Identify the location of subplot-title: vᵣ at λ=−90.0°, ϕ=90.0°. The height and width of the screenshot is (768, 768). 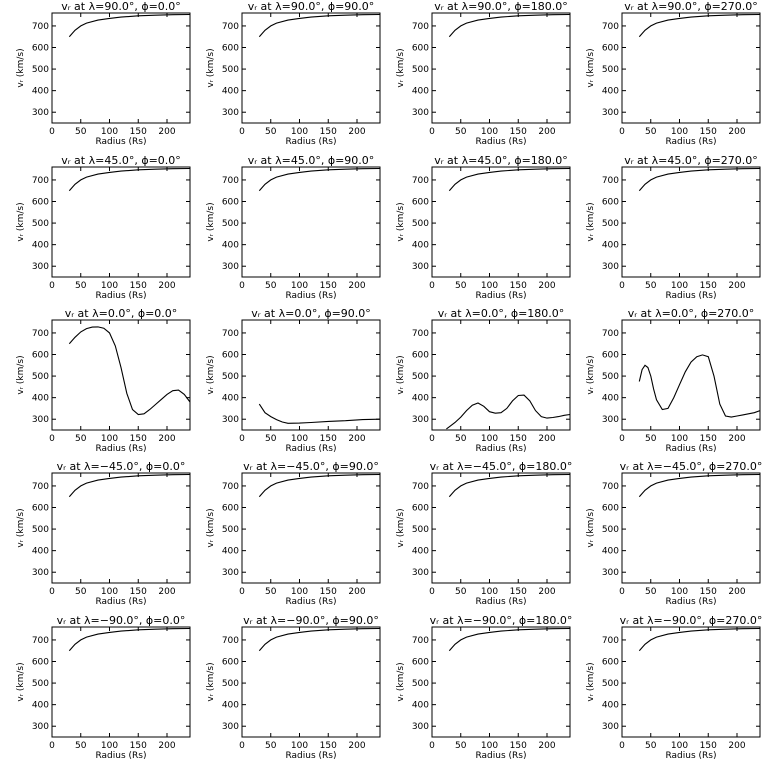
(311, 620).